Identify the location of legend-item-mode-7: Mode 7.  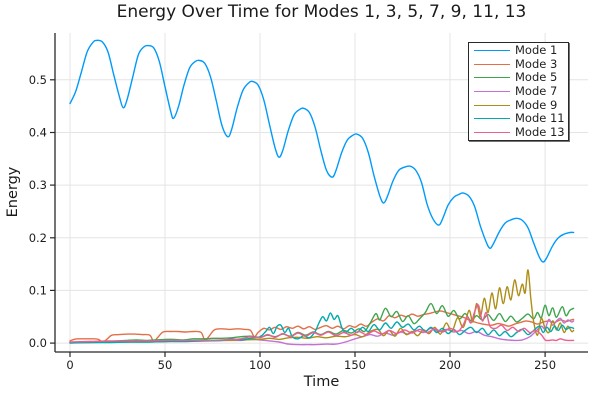
(518, 90).